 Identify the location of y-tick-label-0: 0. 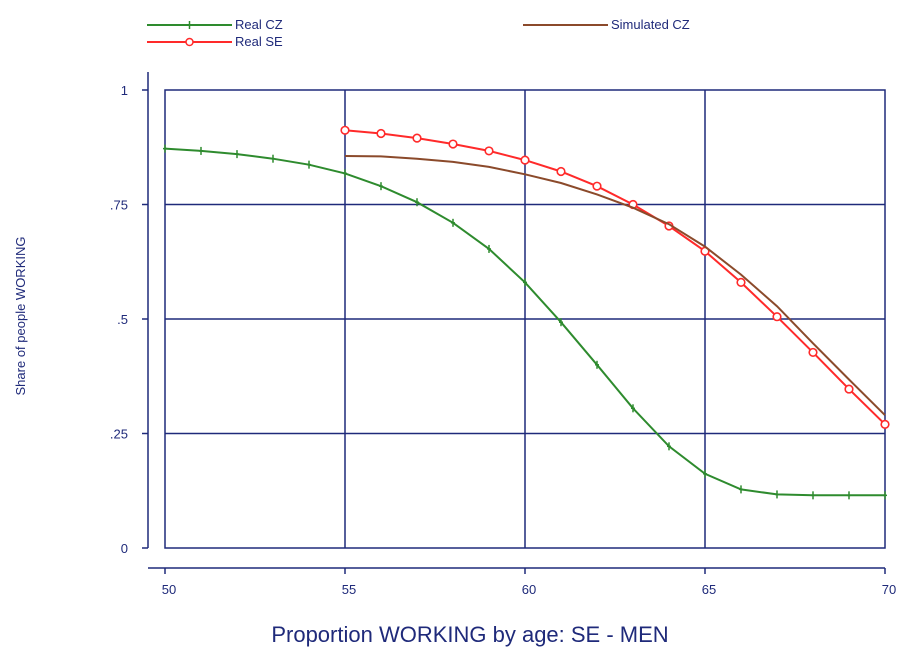
(124, 548).